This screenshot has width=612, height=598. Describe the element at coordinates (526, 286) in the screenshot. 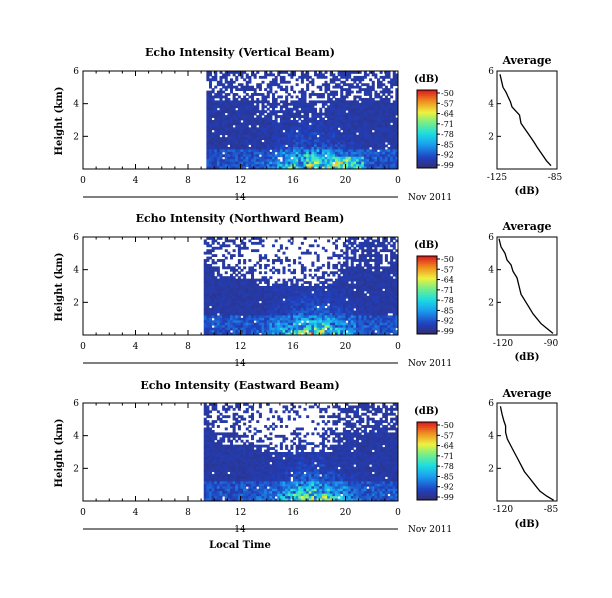

I see `profile-line` at that location.